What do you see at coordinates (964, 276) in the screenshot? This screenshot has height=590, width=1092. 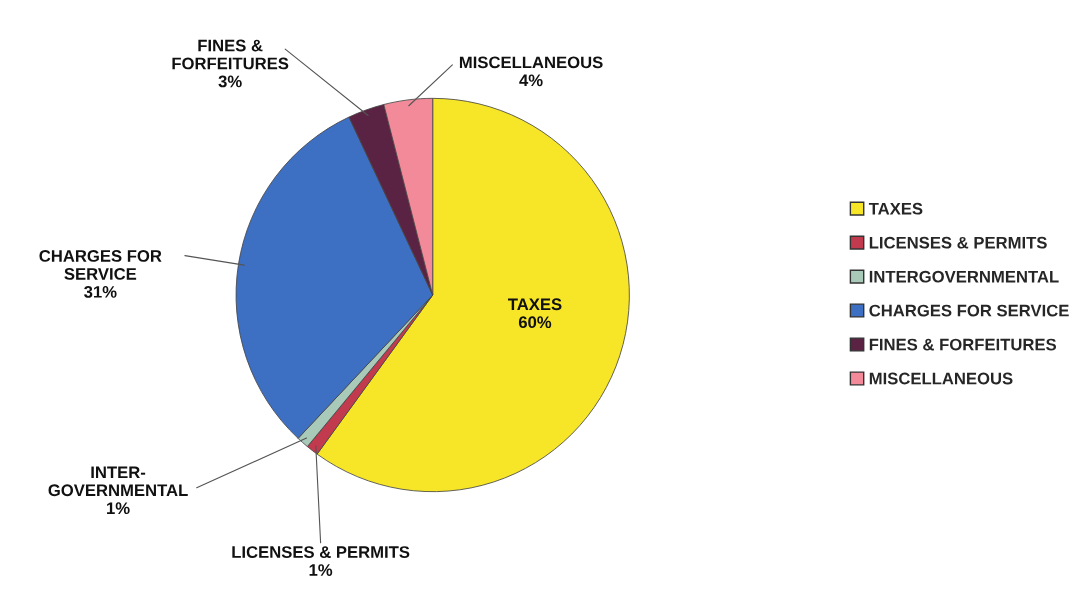 I see `legend-label: INTERGOVERNMENTAL` at bounding box center [964, 276].